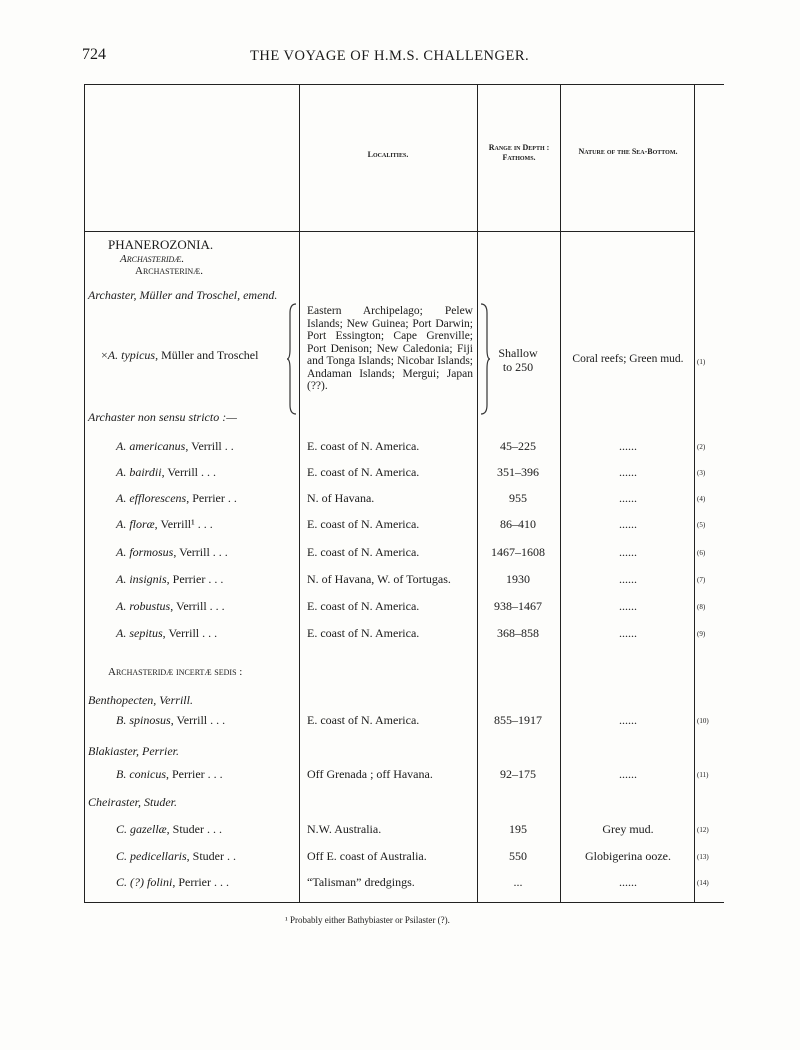  I want to click on right-brace, so click(485, 359).